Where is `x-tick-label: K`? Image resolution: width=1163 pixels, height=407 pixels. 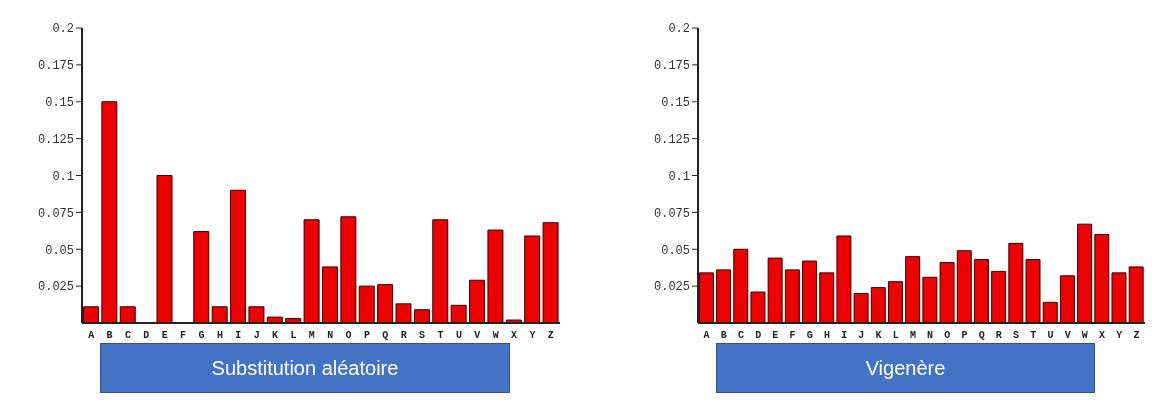
x-tick-label: K is located at coordinates (275, 336).